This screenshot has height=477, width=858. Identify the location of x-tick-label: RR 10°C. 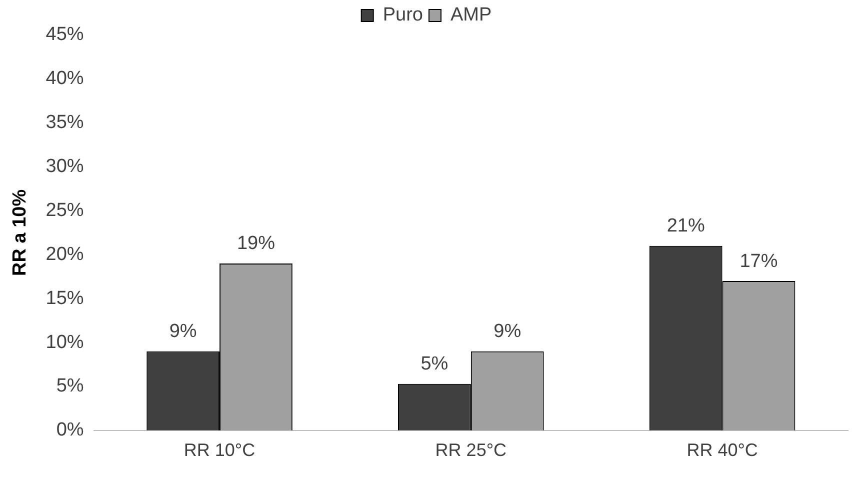
(220, 450).